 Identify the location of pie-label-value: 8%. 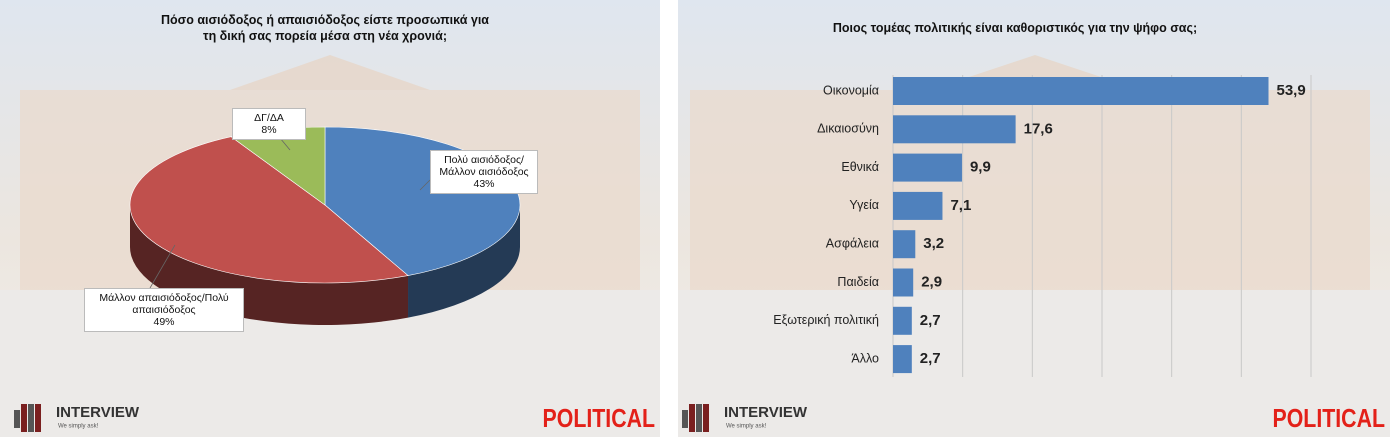
(269, 130).